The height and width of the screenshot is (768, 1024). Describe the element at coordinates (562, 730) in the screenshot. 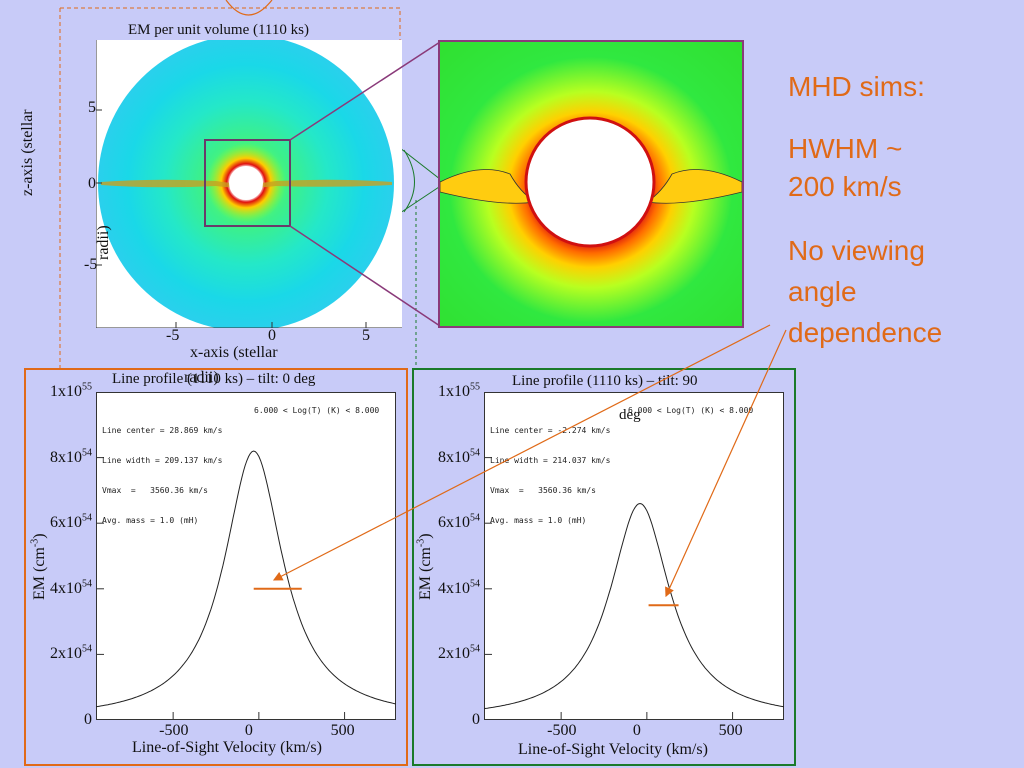

I see `chart1-xtick-label: -500` at that location.